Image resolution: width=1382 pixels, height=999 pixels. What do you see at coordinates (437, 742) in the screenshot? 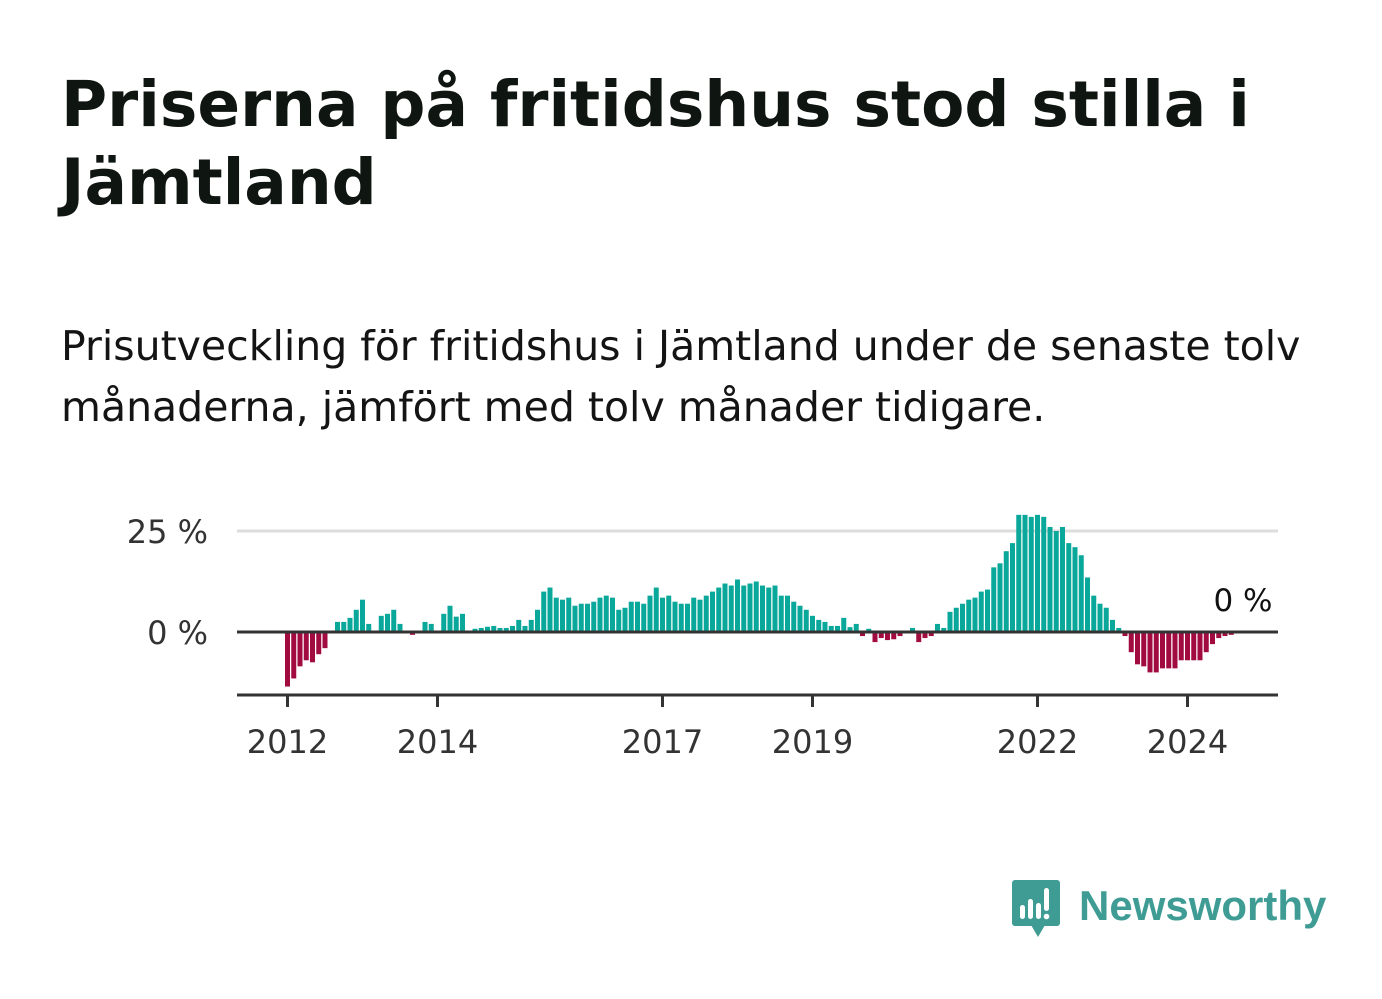
I see `x-tick-label: 2014` at bounding box center [437, 742].